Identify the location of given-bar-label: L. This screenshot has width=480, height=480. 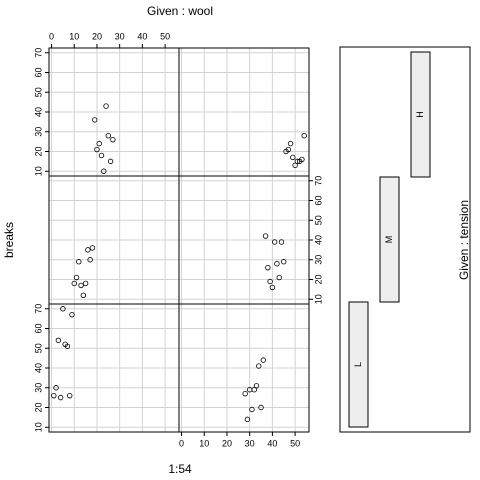
(358, 364).